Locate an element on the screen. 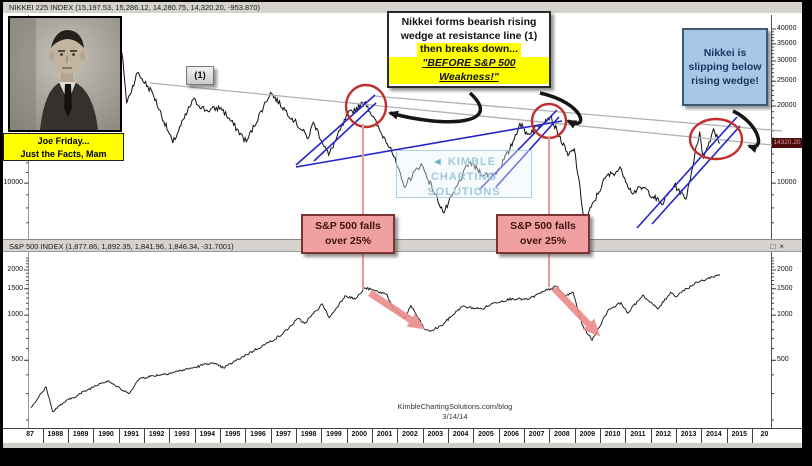 The height and width of the screenshot is (466, 812). x-axis-label: 20 is located at coordinates (764, 434).